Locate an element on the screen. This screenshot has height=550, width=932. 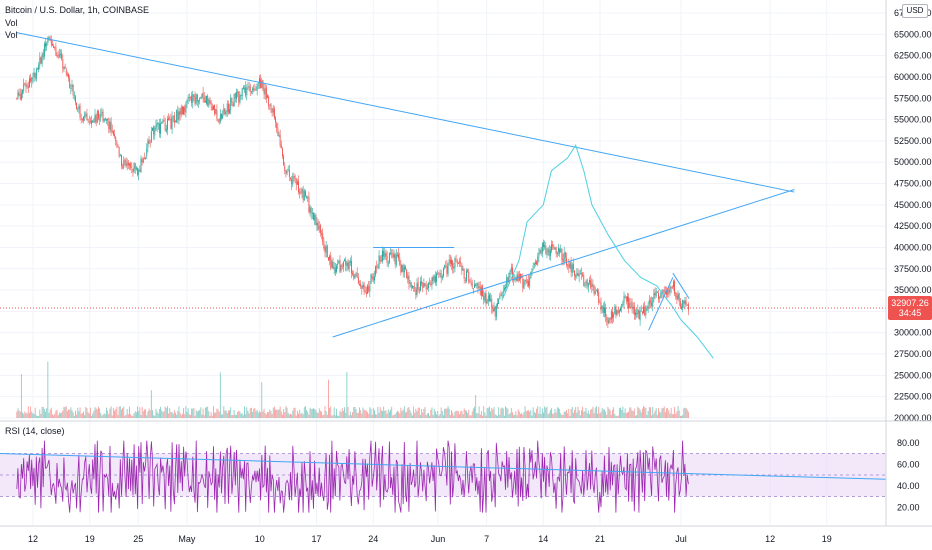
rsi-indicator-label: RSI (14, close) is located at coordinates (35, 431).